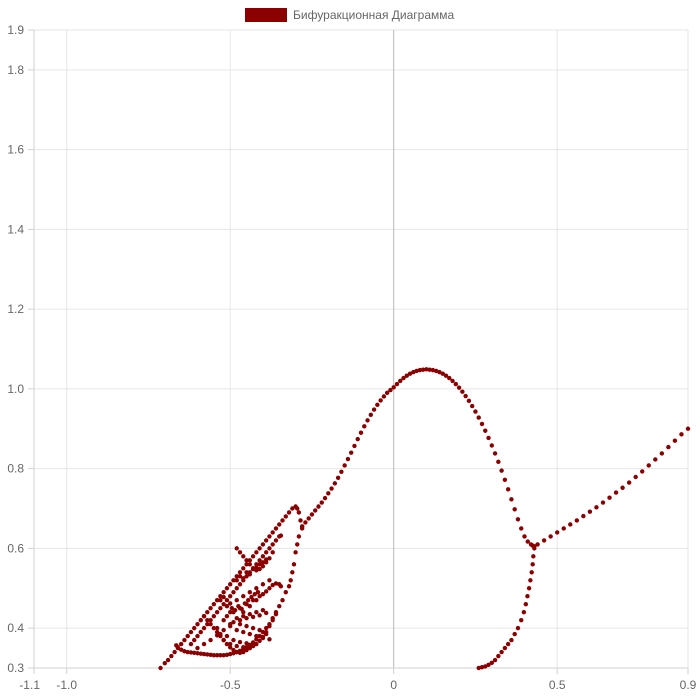 This screenshot has height=700, width=700. Describe the element at coordinates (15, 229) in the screenshot. I see `y-tick-label: 1.4` at that location.